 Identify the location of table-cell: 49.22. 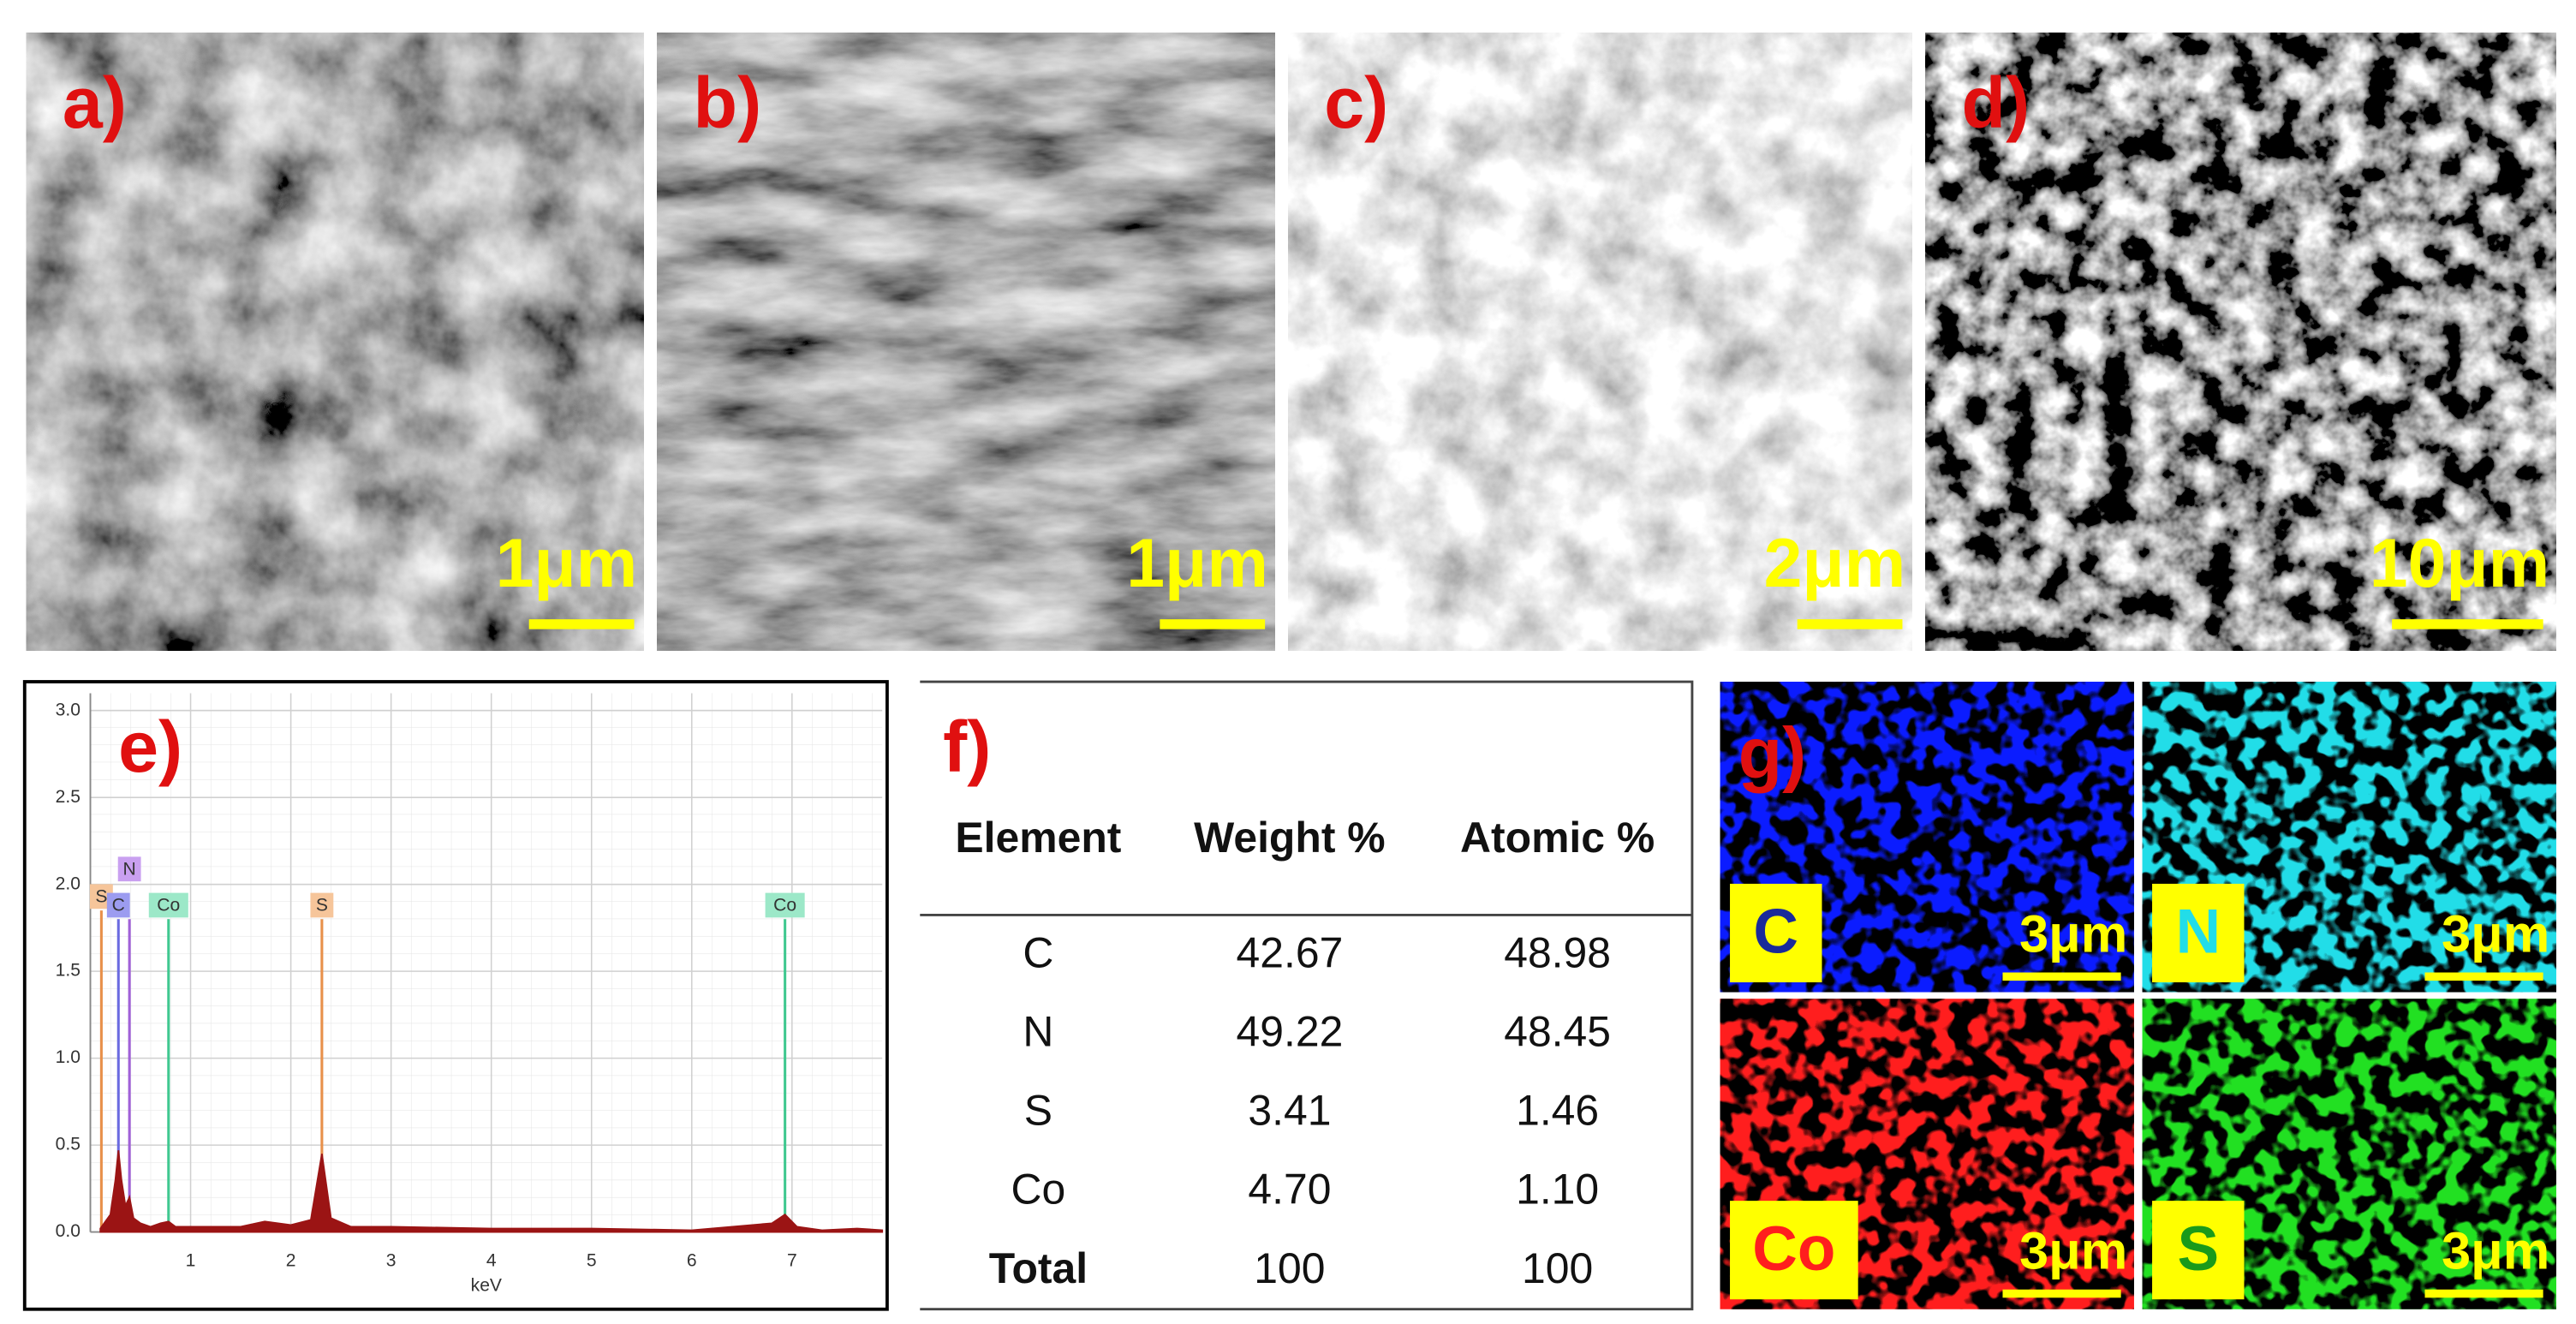
(1291, 1032).